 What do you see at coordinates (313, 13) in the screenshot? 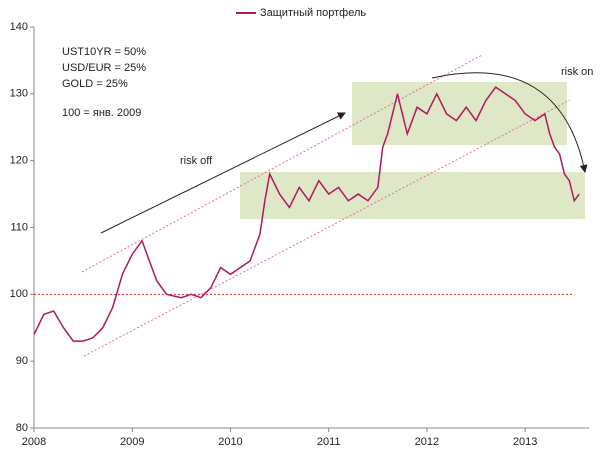
I see `legend-label: Защитный портфель` at bounding box center [313, 13].